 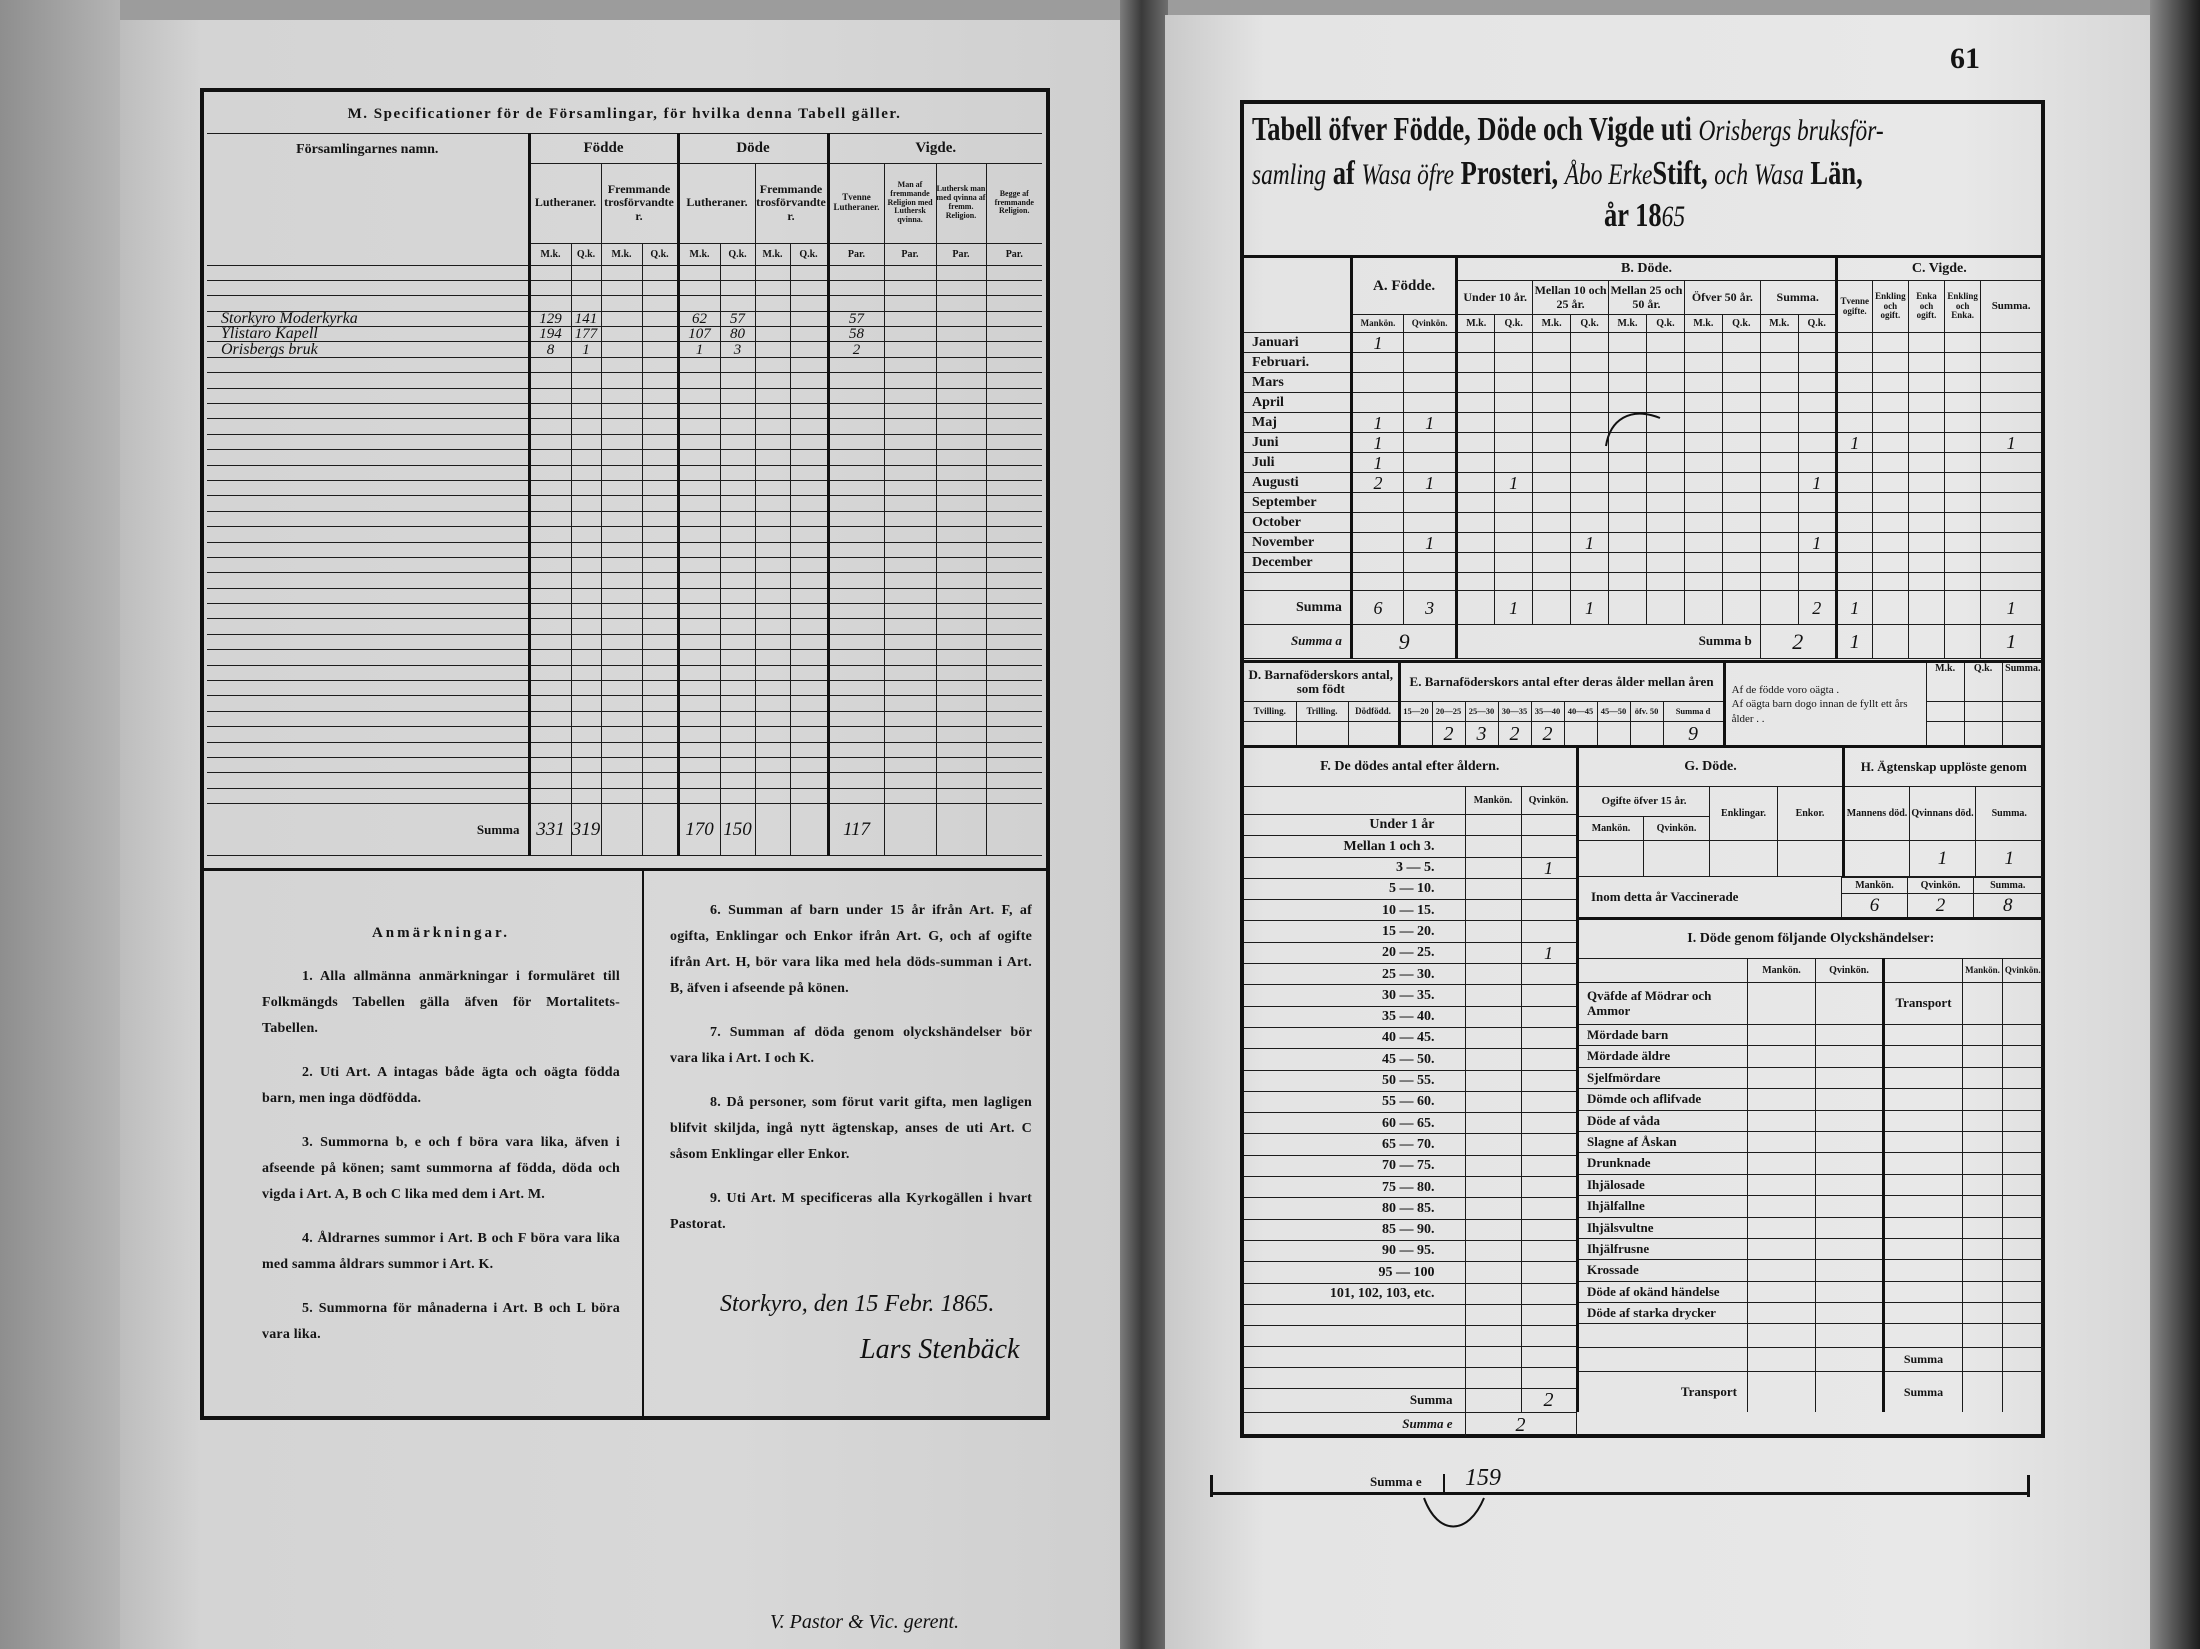 I want to click on i-transport-female-header: Qvinkön., so click(x=2022, y=970).